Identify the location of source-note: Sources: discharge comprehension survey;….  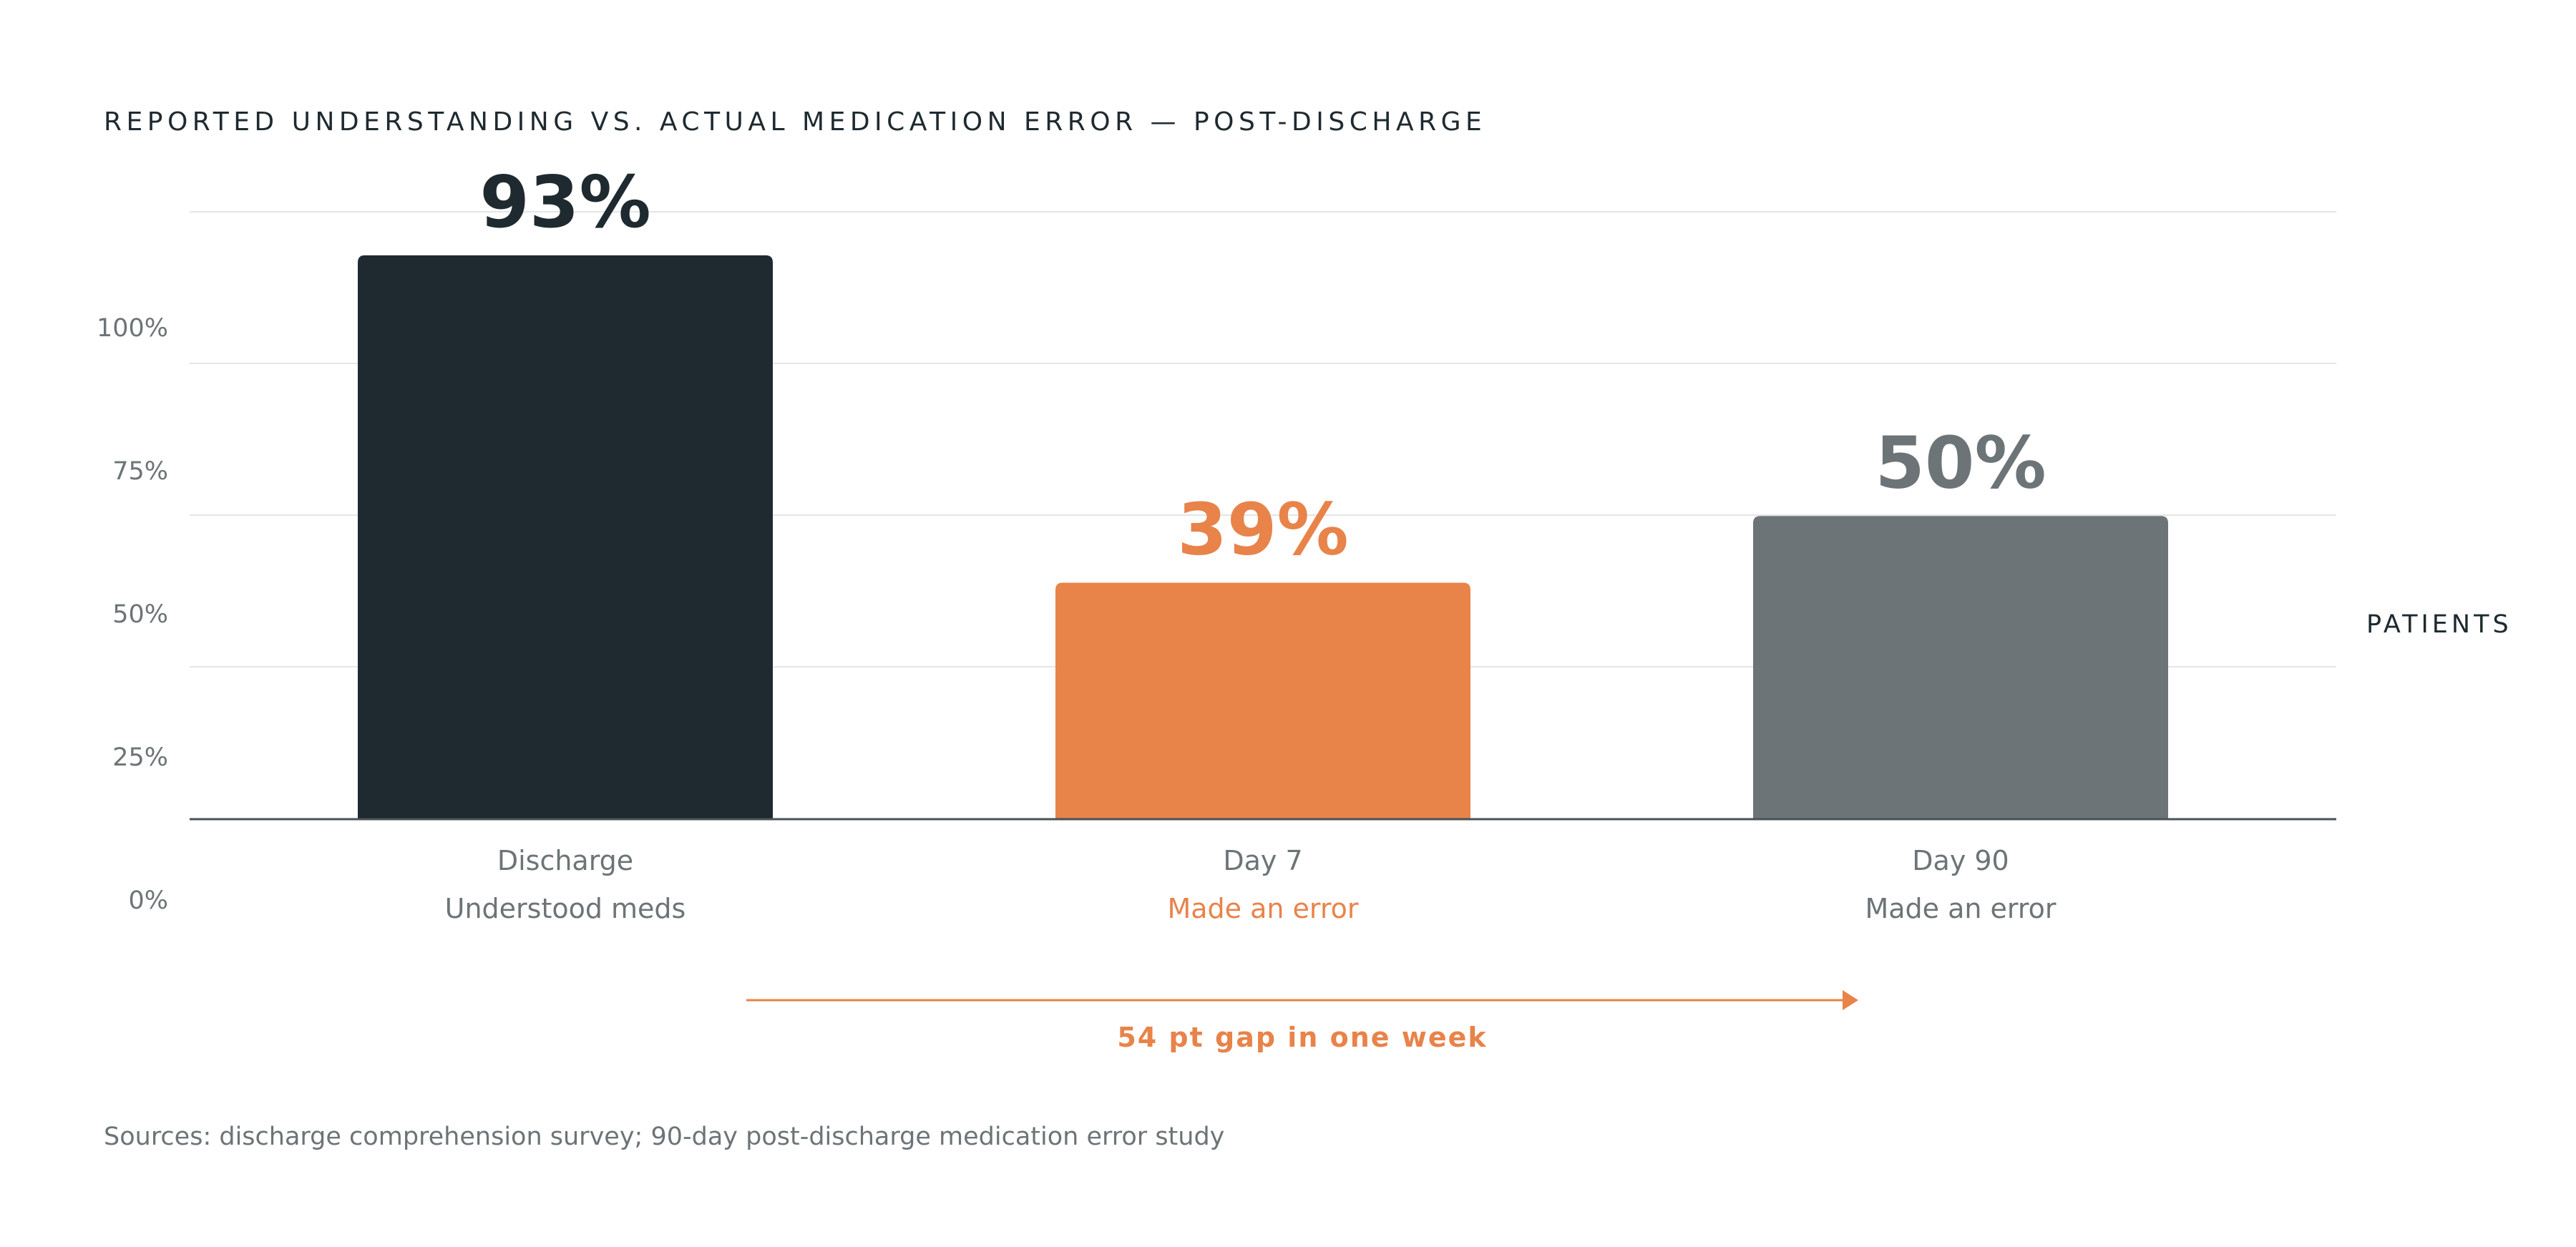
(664, 1137).